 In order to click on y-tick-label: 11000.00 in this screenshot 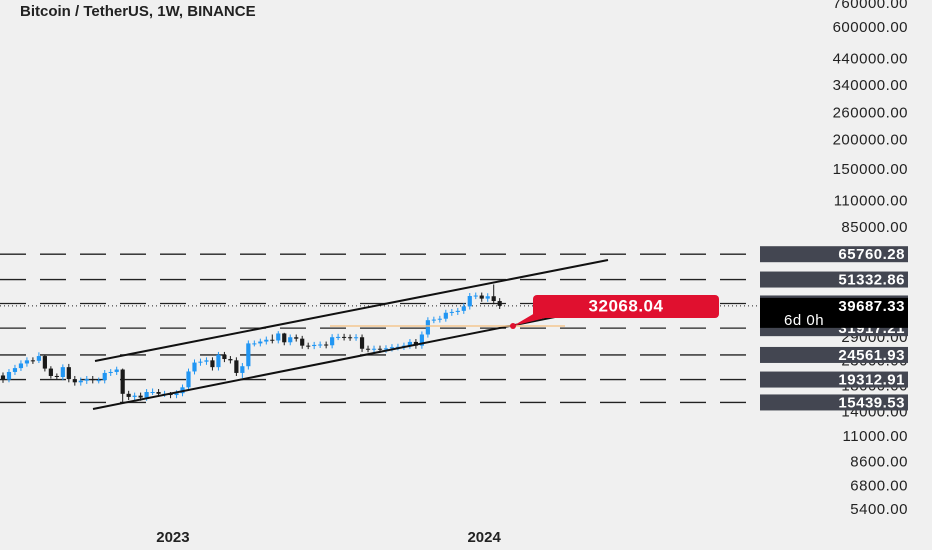, I will do `click(875, 436)`.